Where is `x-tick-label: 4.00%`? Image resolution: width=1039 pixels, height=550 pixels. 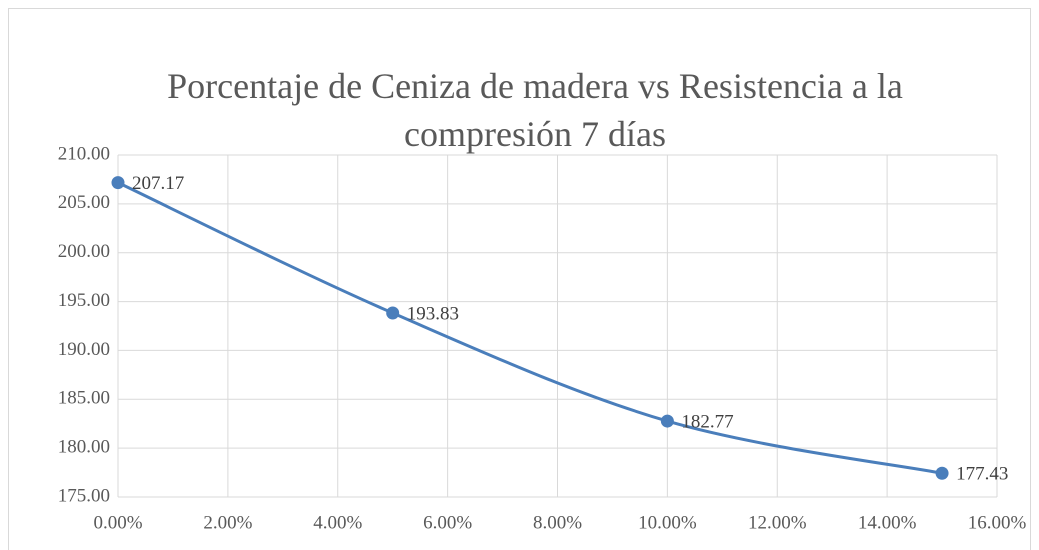 x-tick-label: 4.00% is located at coordinates (337, 522).